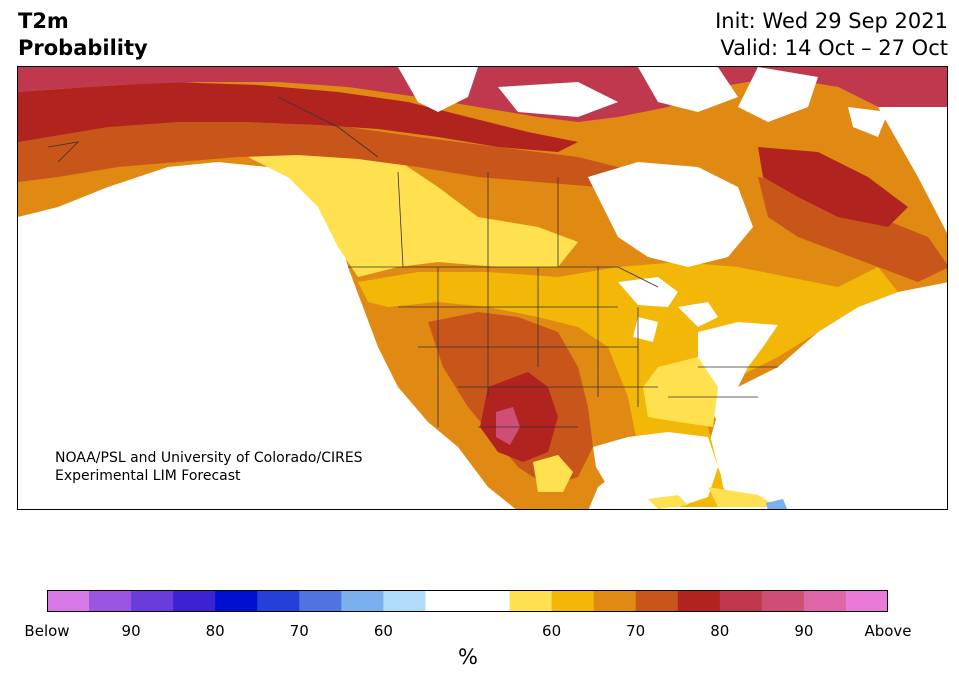  Describe the element at coordinates (608, 94) in the screenshot. I see `arctic-channels` at that location.